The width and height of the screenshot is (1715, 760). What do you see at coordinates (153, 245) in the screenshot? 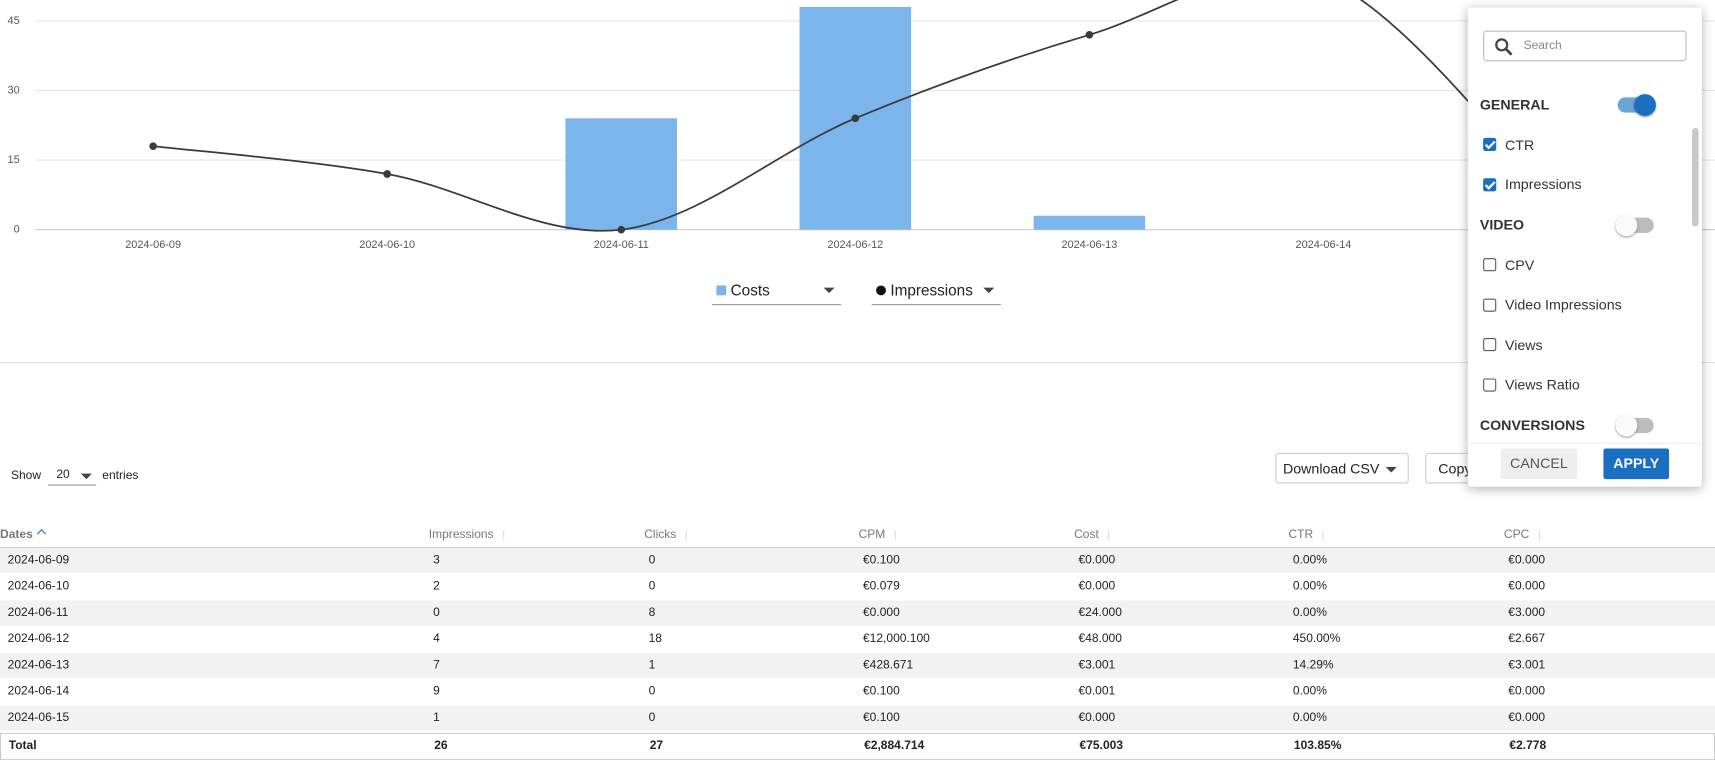
I see `x-tick-label: 2024-06-09` at bounding box center [153, 245].